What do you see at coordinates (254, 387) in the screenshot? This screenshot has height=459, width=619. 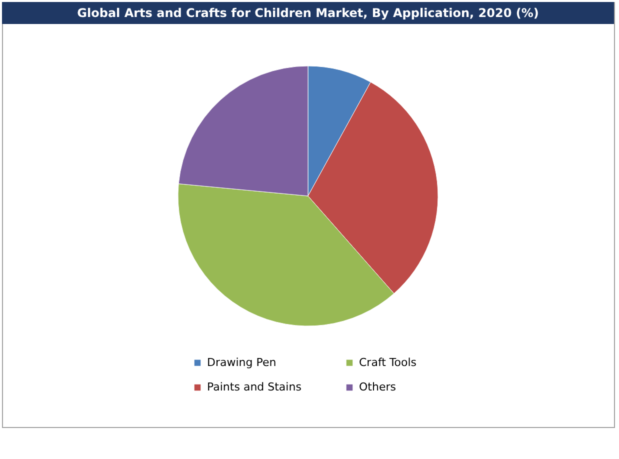 I see `legend-label: Paints and Stains` at bounding box center [254, 387].